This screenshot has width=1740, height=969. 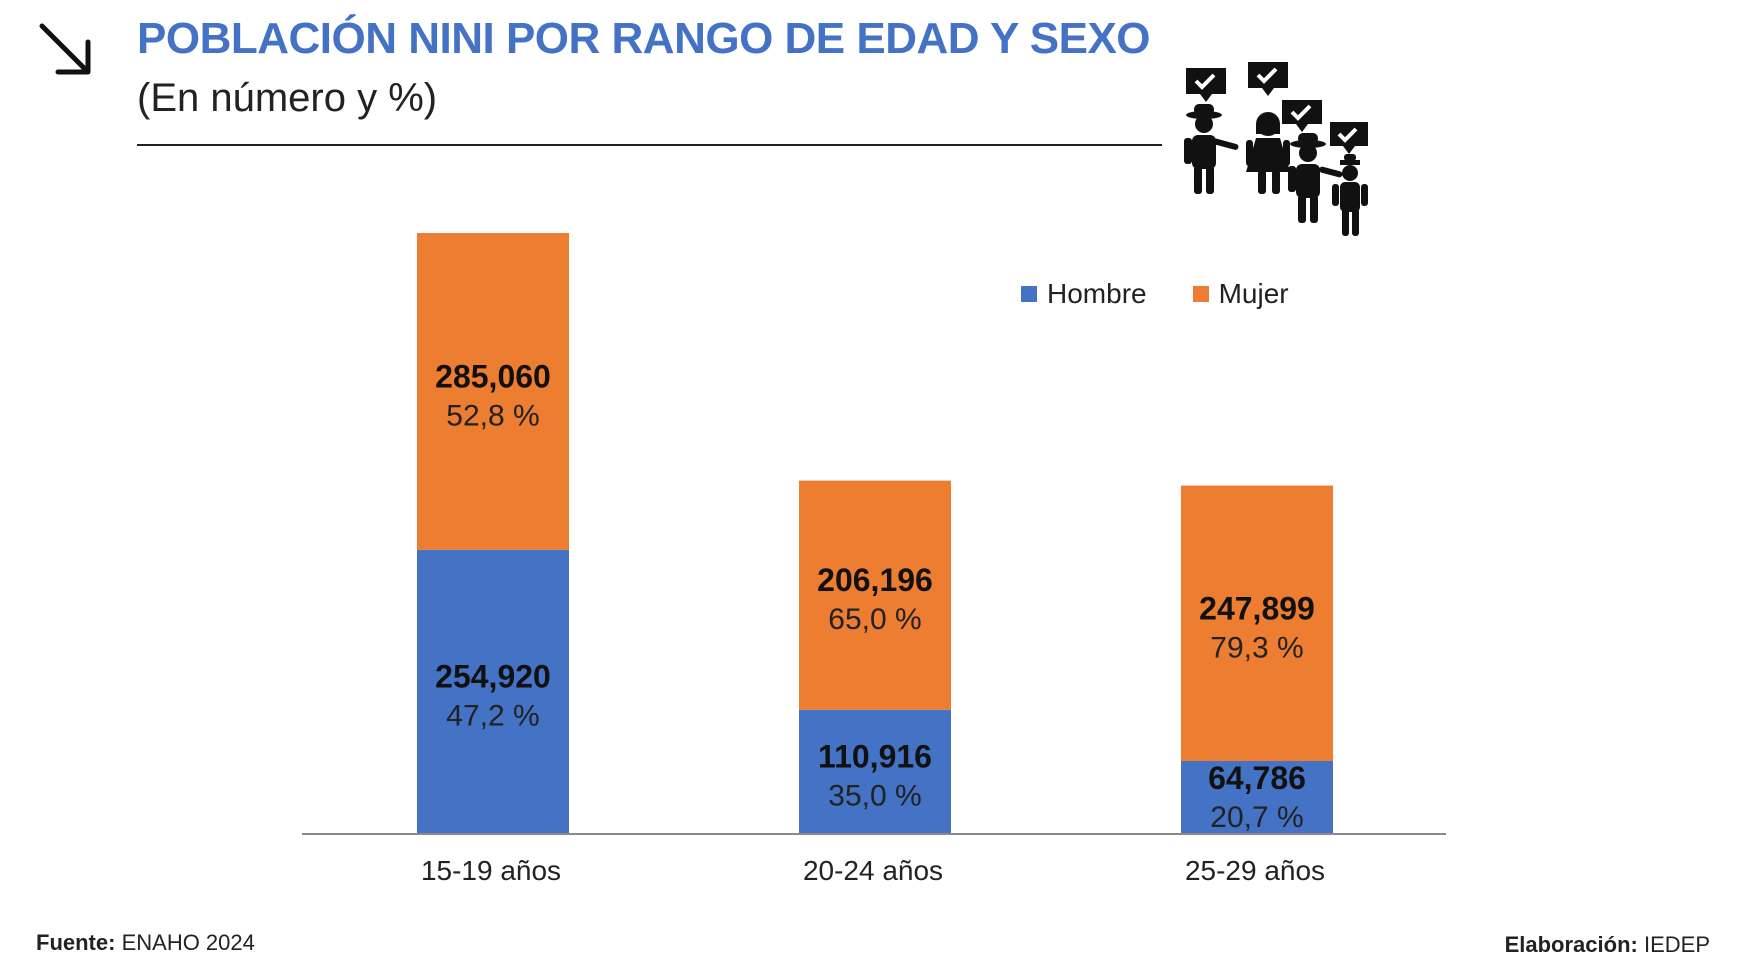 What do you see at coordinates (649, 145) in the screenshot?
I see `title-divider` at bounding box center [649, 145].